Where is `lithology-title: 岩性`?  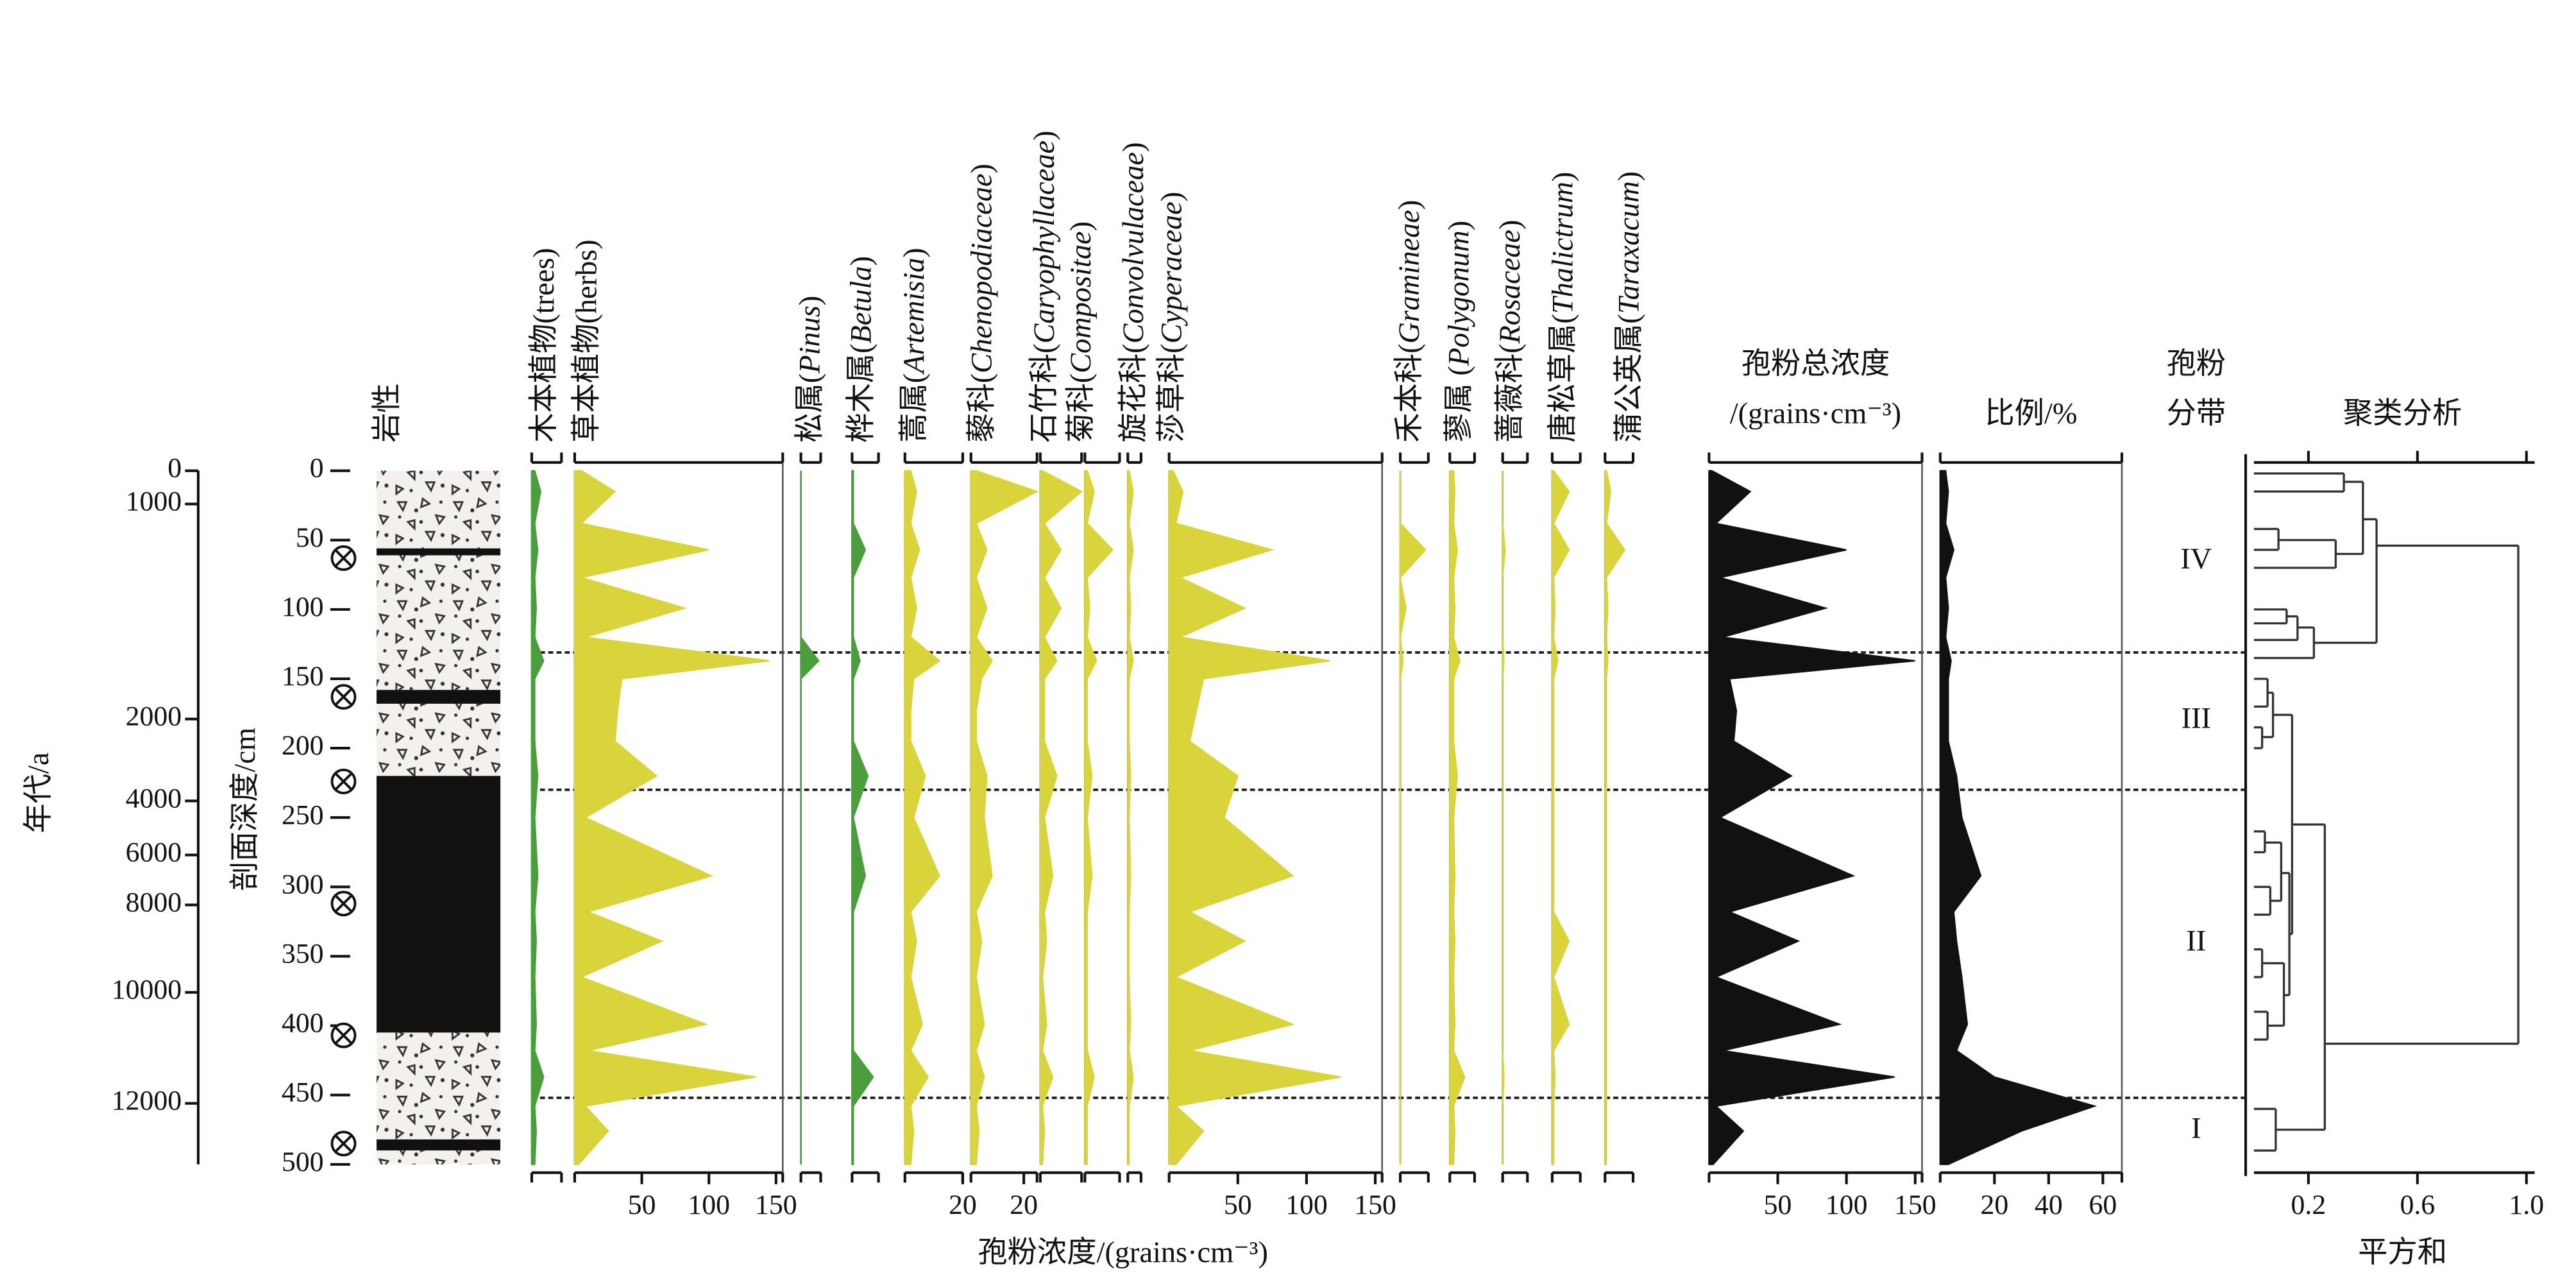
lithology-title: 岩性 is located at coordinates (387, 413).